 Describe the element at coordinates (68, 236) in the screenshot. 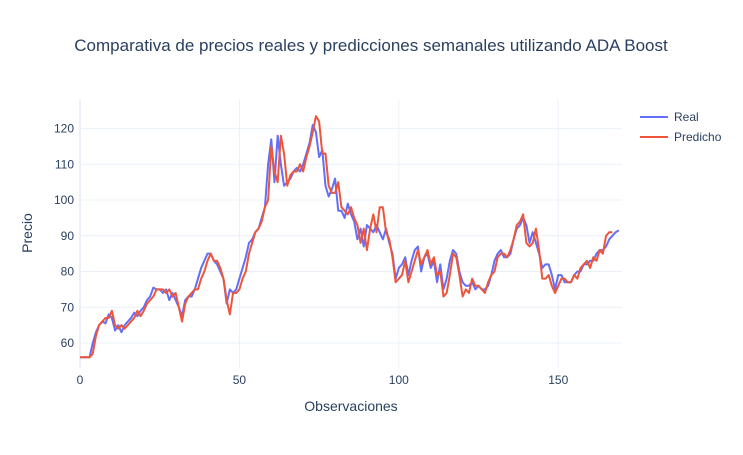

I see `y-tick-label: 90` at that location.